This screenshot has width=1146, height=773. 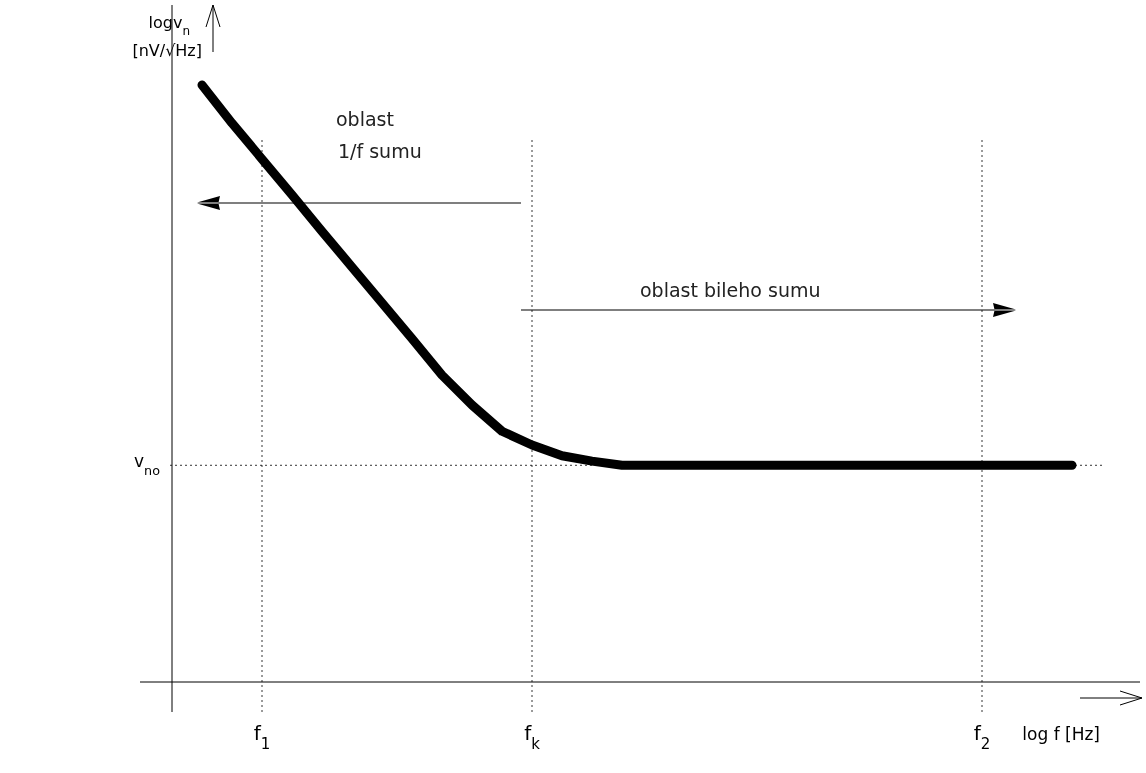 What do you see at coordinates (1061, 734) in the screenshot?
I see `x-axis-title: log f [Hz]` at bounding box center [1061, 734].